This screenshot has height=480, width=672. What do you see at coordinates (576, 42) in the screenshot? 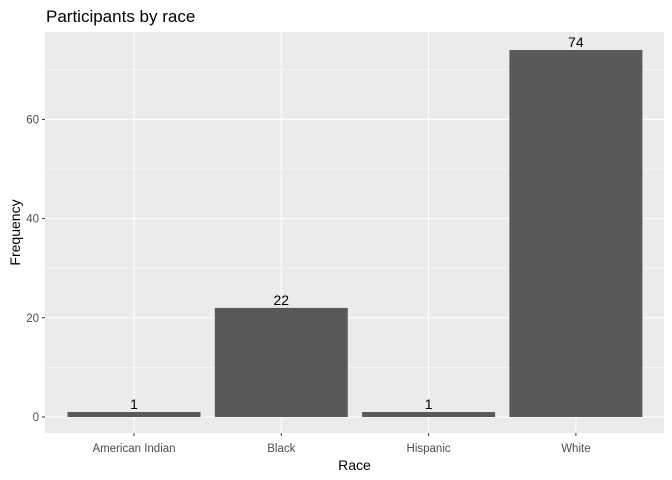
I see `data-label: 74` at bounding box center [576, 42].